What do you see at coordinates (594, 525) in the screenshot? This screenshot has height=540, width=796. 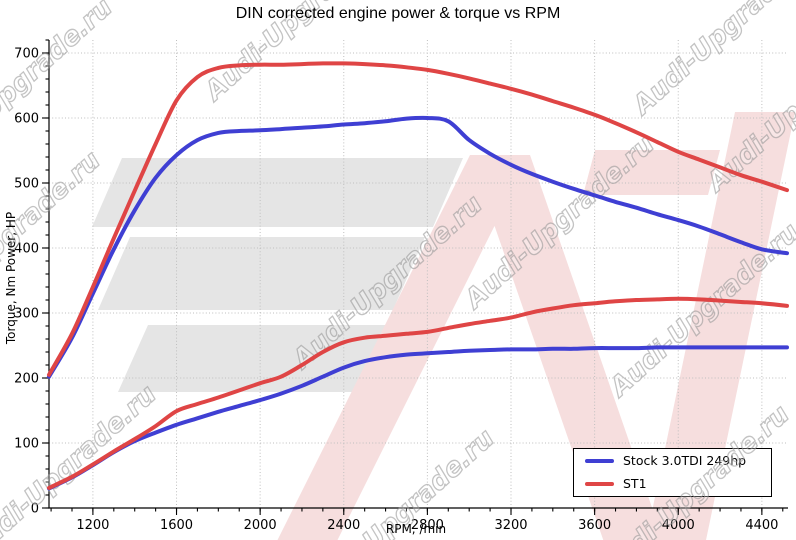 I see `x-tick-label: 3600` at bounding box center [594, 525].